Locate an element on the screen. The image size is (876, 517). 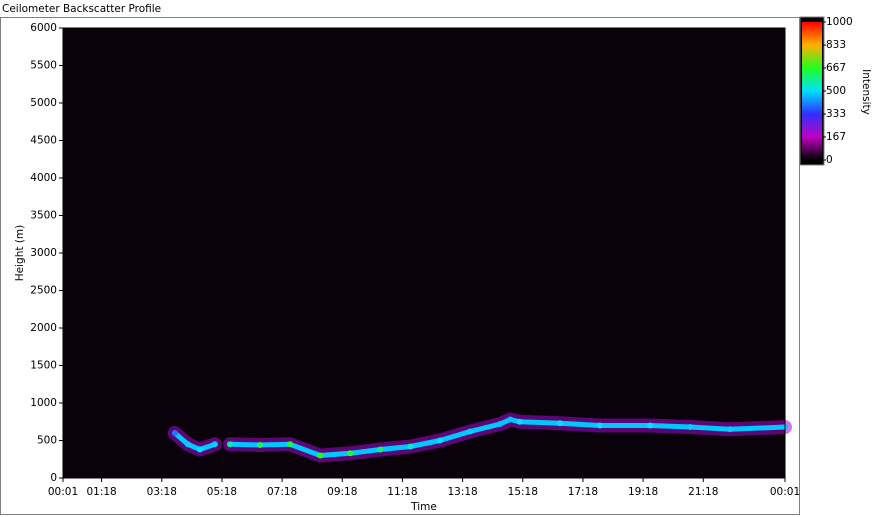
x-tick-label: 07:18 is located at coordinates (282, 492).